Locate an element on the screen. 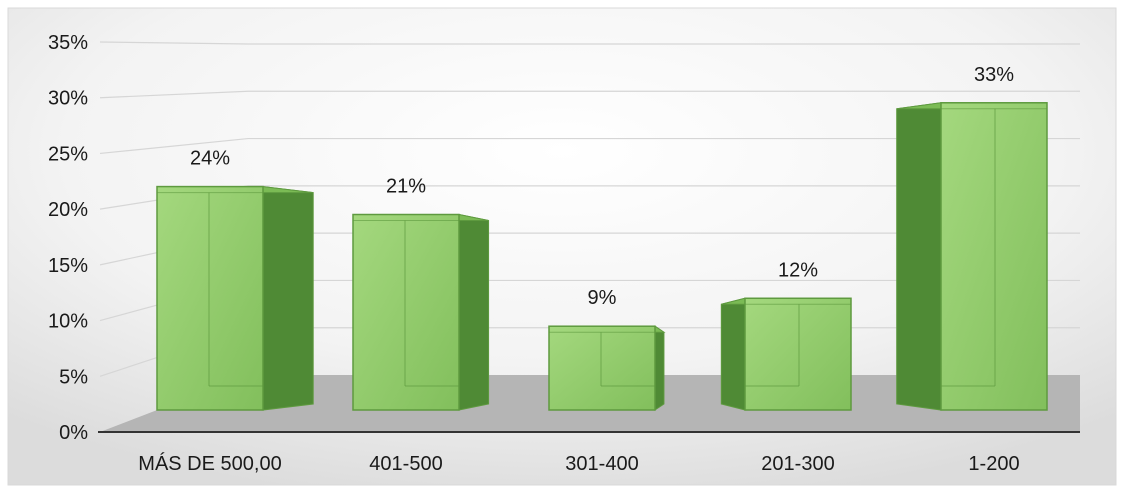 Image resolution: width=1124 pixels, height=493 pixels. data-label: 21% is located at coordinates (406, 187).